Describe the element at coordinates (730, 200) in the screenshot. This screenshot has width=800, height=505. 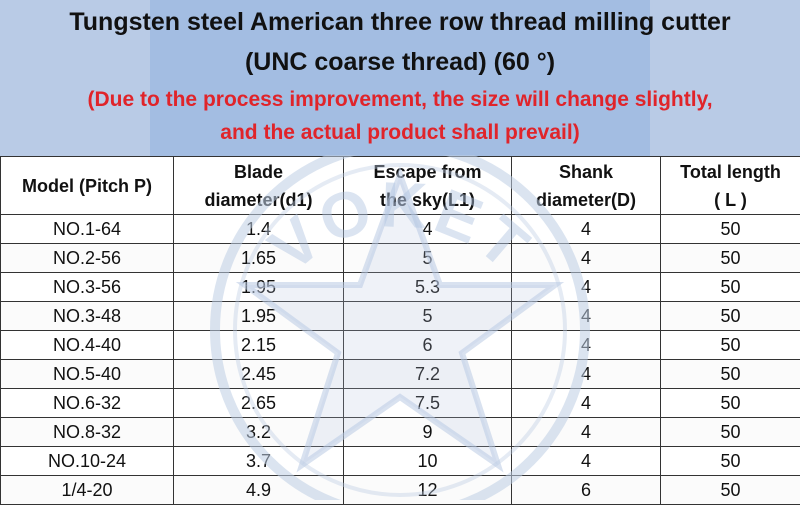
I see `header-total-length-line2: ( L )` at that location.